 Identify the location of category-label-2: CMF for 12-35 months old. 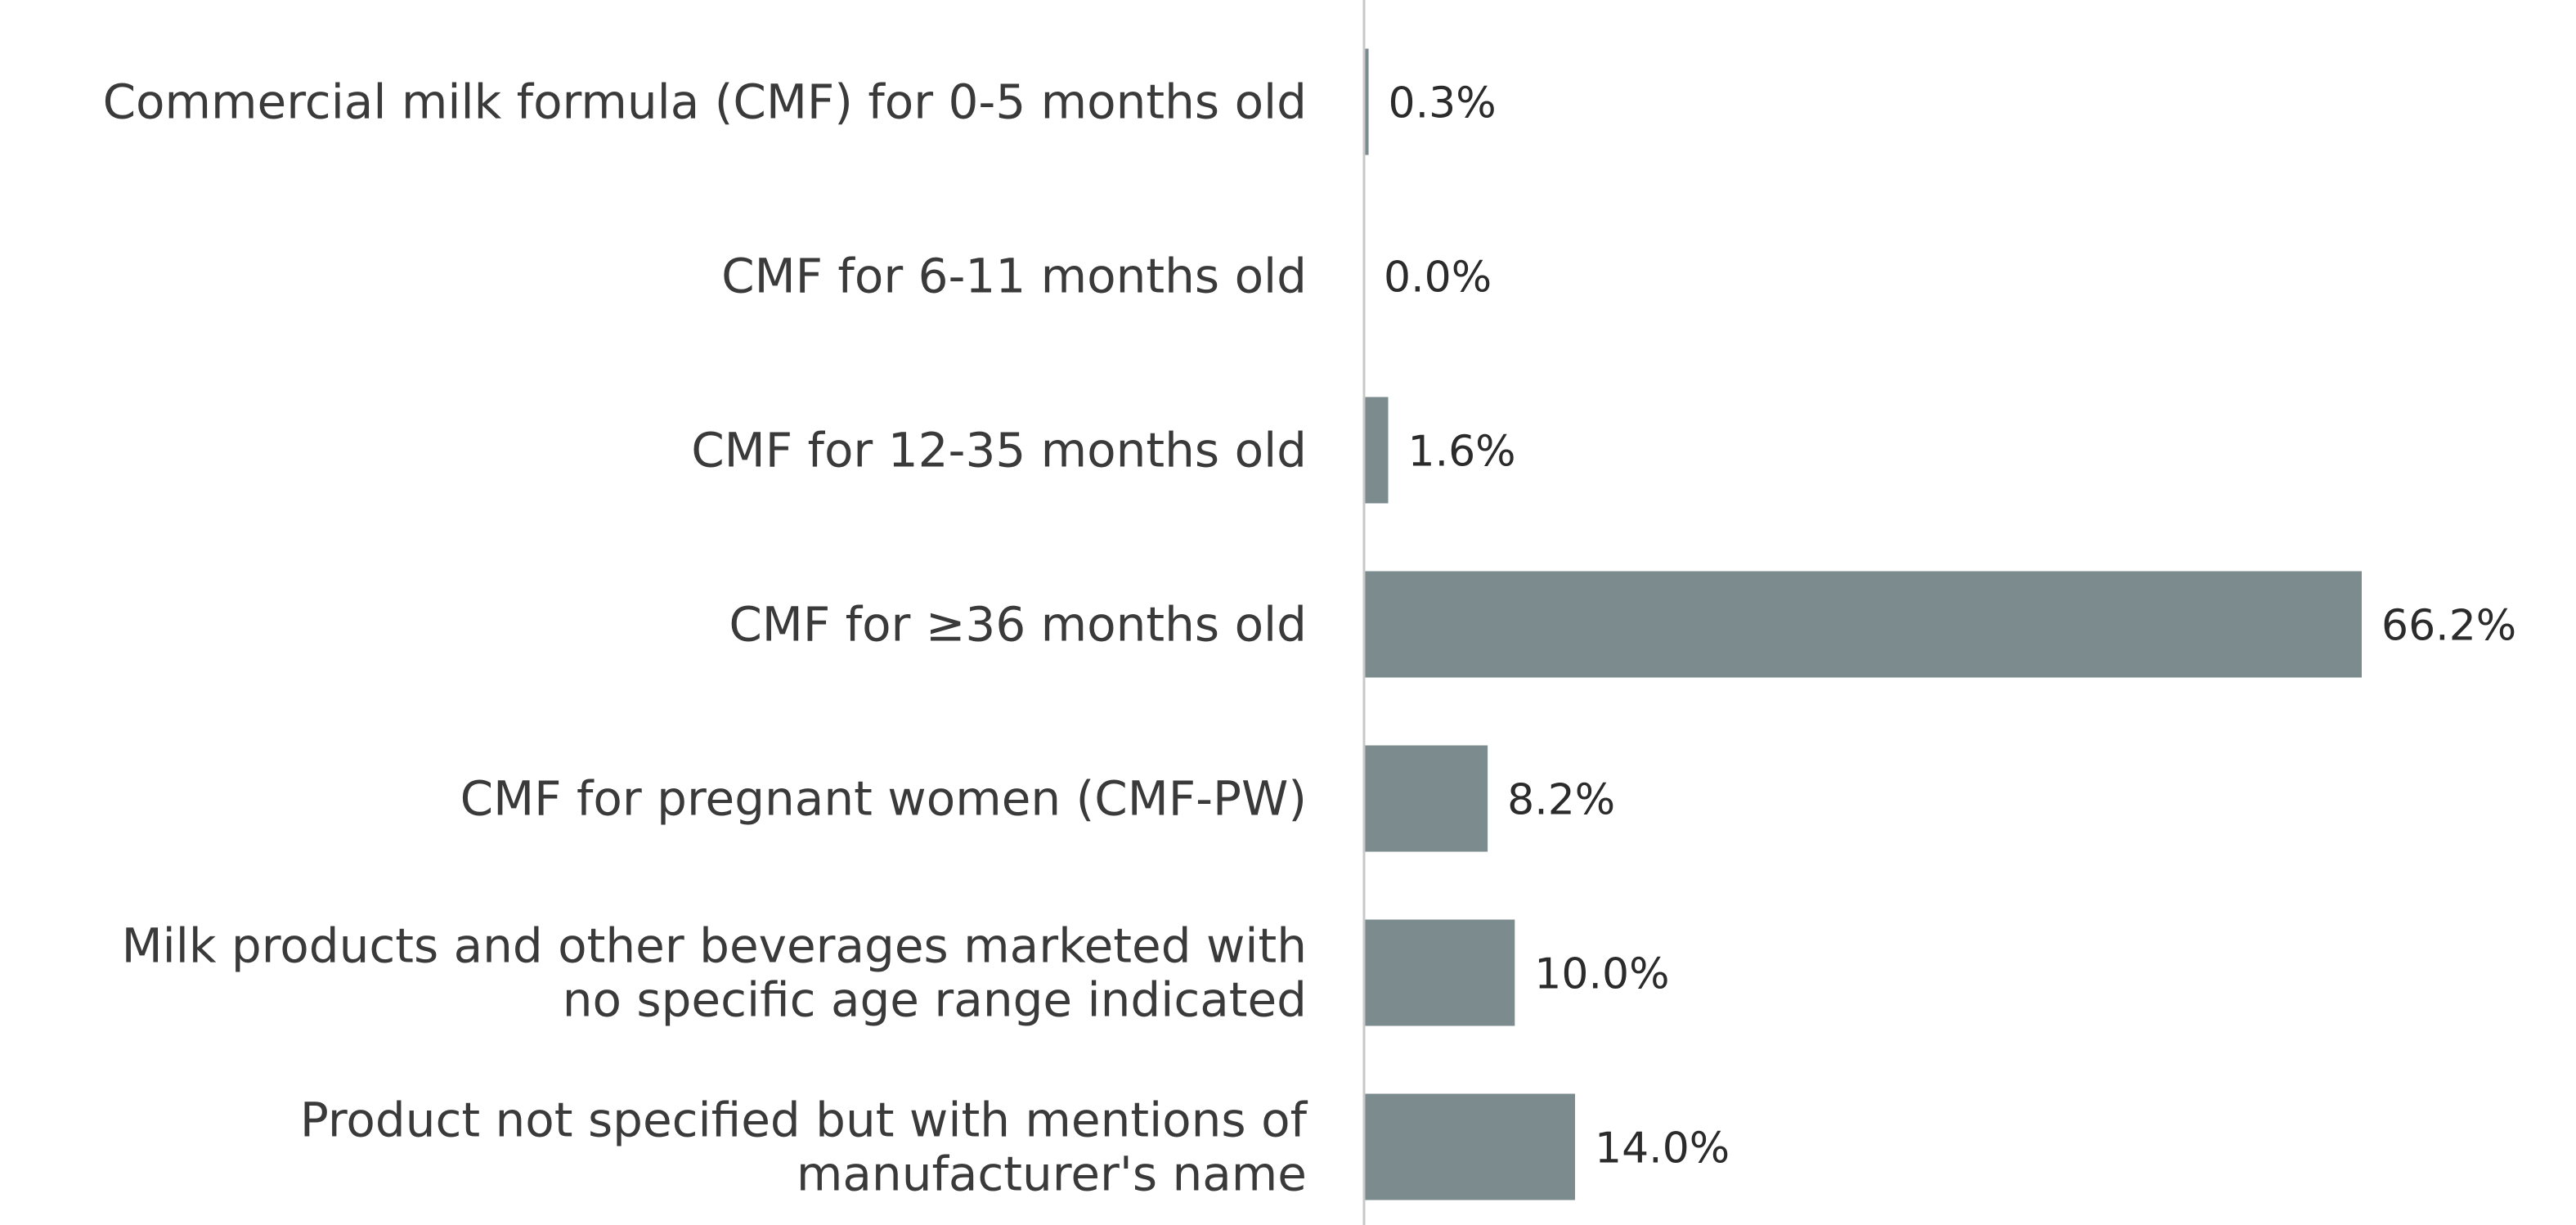
(999, 450).